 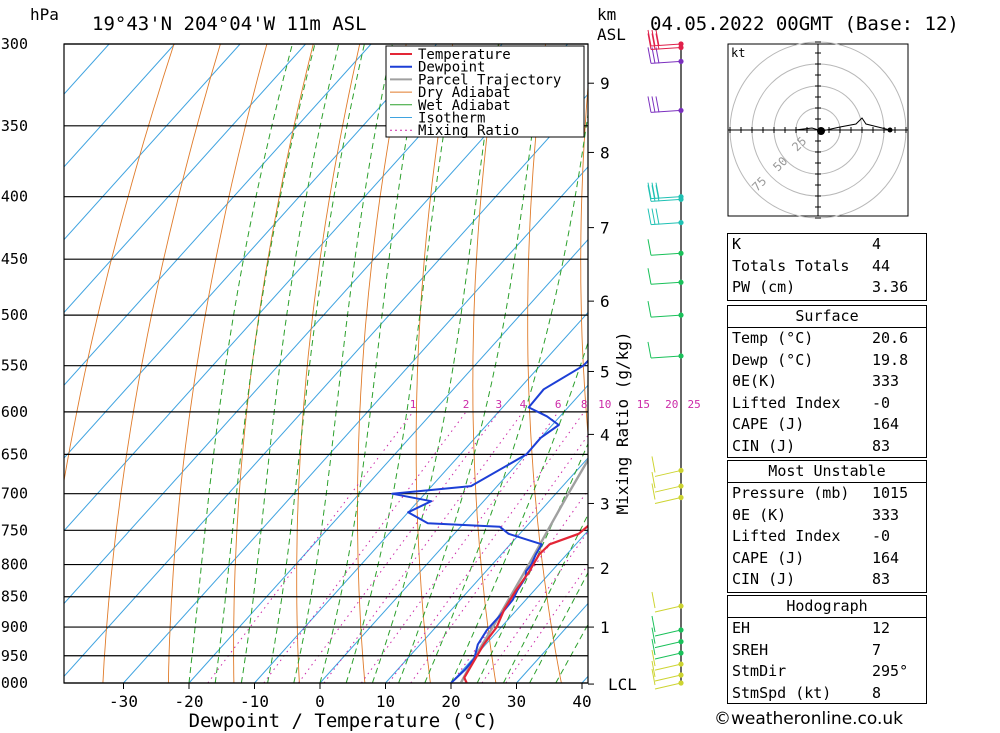 I want to click on pressure-tick-label: 300, so click(x=14, y=44).